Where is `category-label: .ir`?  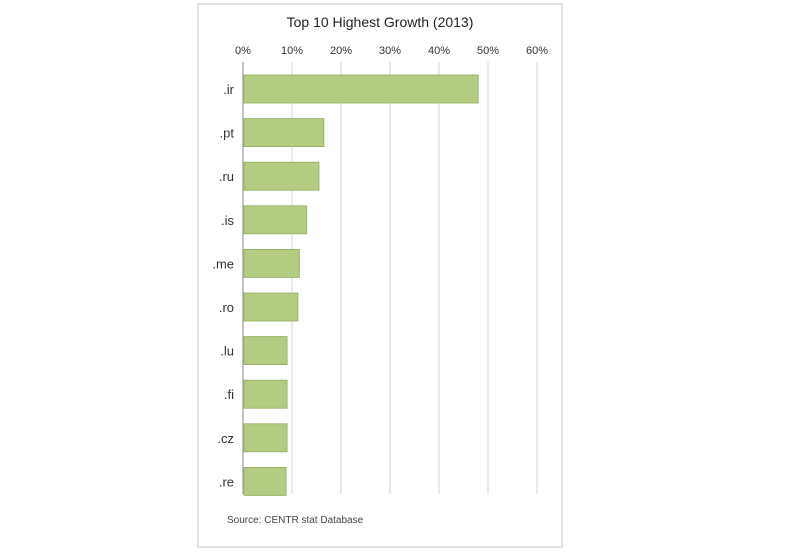
category-label: .ir is located at coordinates (229, 89).